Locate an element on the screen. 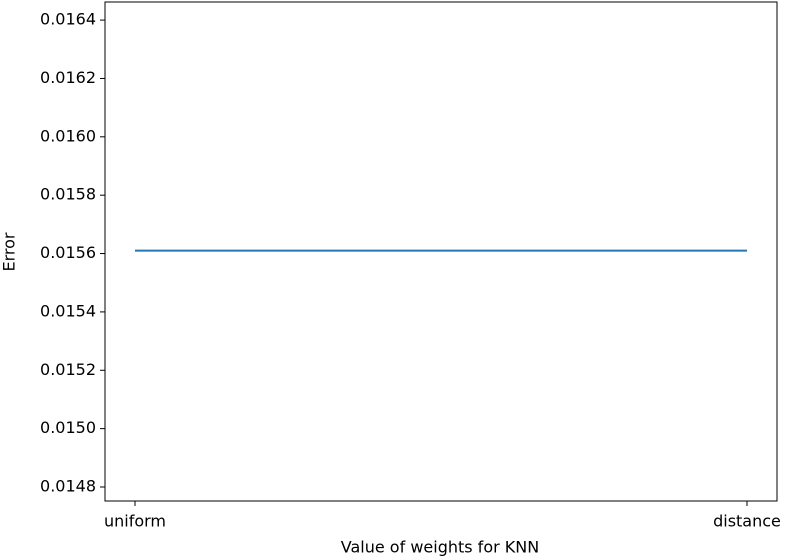 Image resolution: width=786 pixels, height=560 pixels. y-tick-label: 0.0162 is located at coordinates (68, 77).